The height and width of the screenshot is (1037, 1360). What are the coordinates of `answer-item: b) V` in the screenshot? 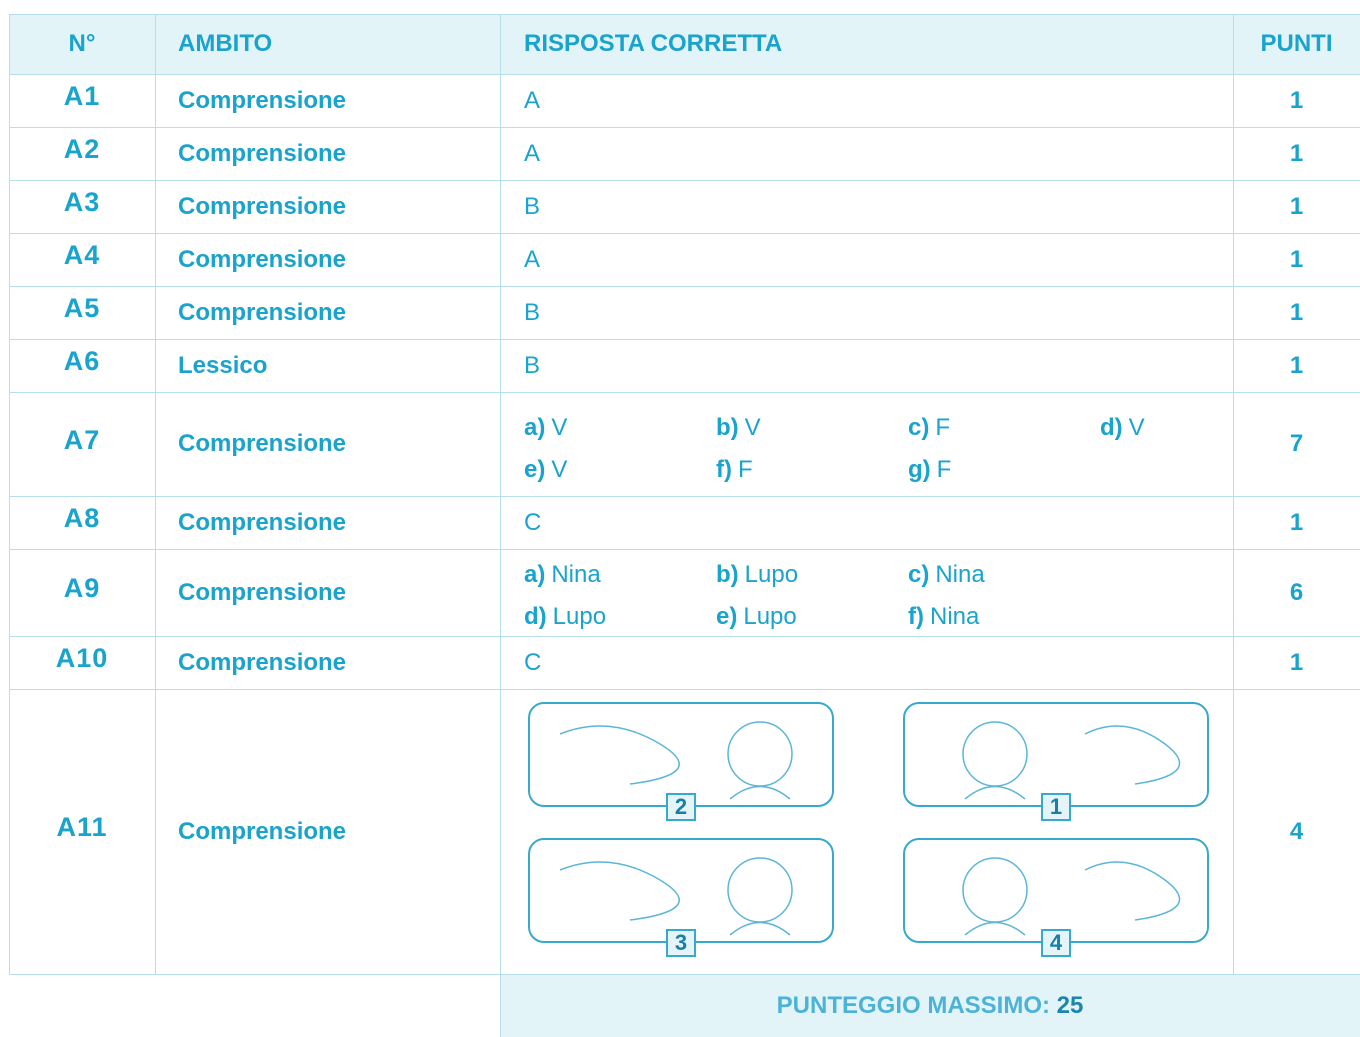 It's located at (738, 428).